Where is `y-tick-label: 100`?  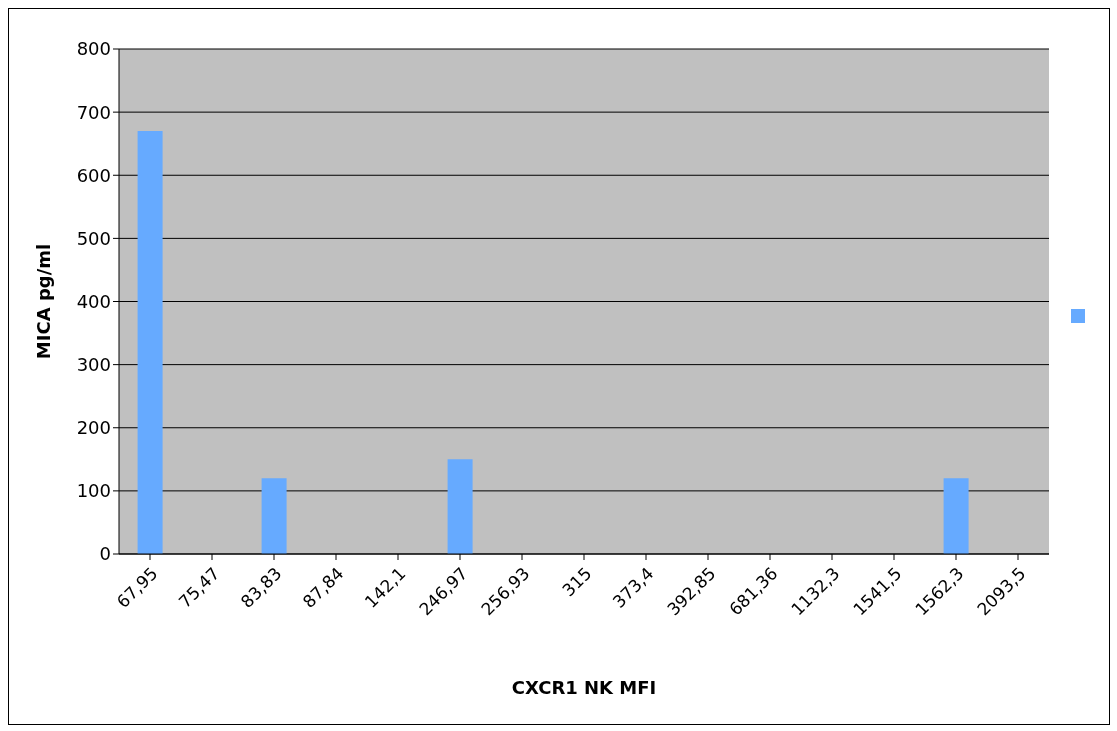 y-tick-label: 100 is located at coordinates (93, 491).